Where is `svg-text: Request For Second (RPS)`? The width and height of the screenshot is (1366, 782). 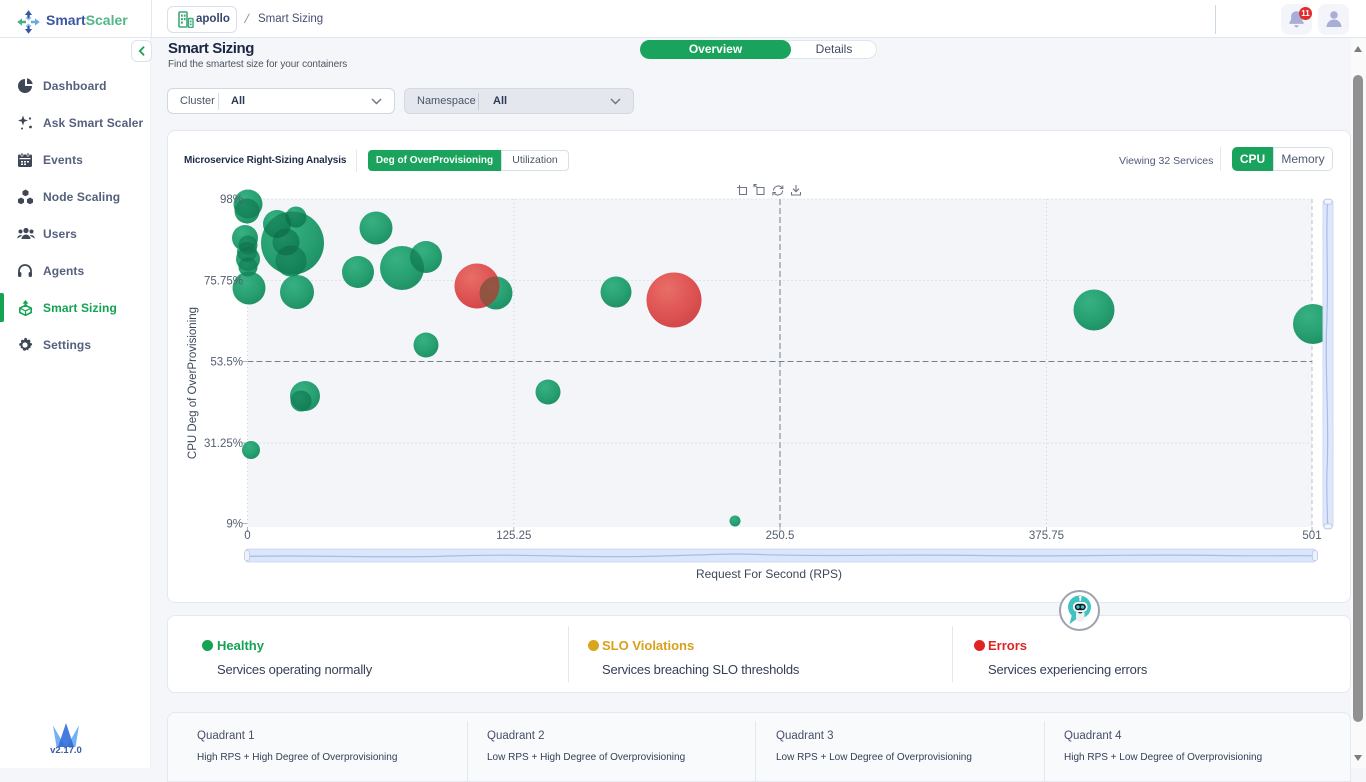
svg-text: Request For Second (RPS) is located at coordinates (769, 574).